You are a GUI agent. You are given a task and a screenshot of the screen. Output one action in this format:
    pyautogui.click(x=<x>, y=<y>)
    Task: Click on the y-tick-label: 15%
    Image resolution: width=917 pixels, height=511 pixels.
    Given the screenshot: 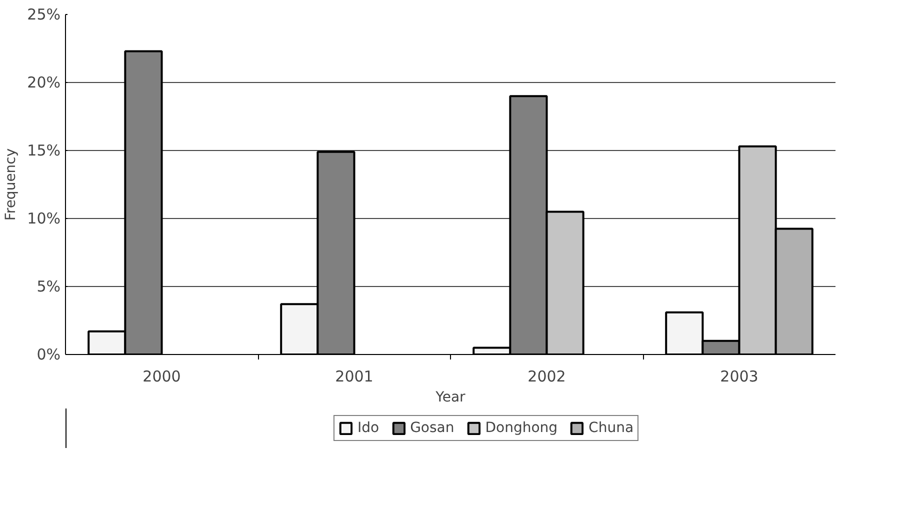 What is the action you would take?
    pyautogui.click(x=44, y=151)
    